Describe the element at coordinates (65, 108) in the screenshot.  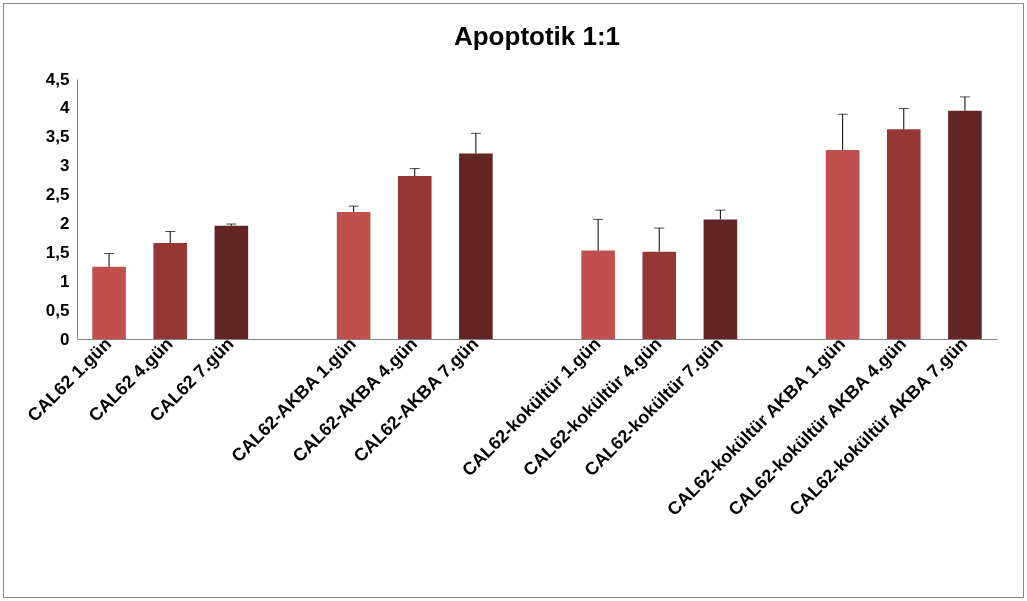
I see `y-tick-label: 4` at that location.